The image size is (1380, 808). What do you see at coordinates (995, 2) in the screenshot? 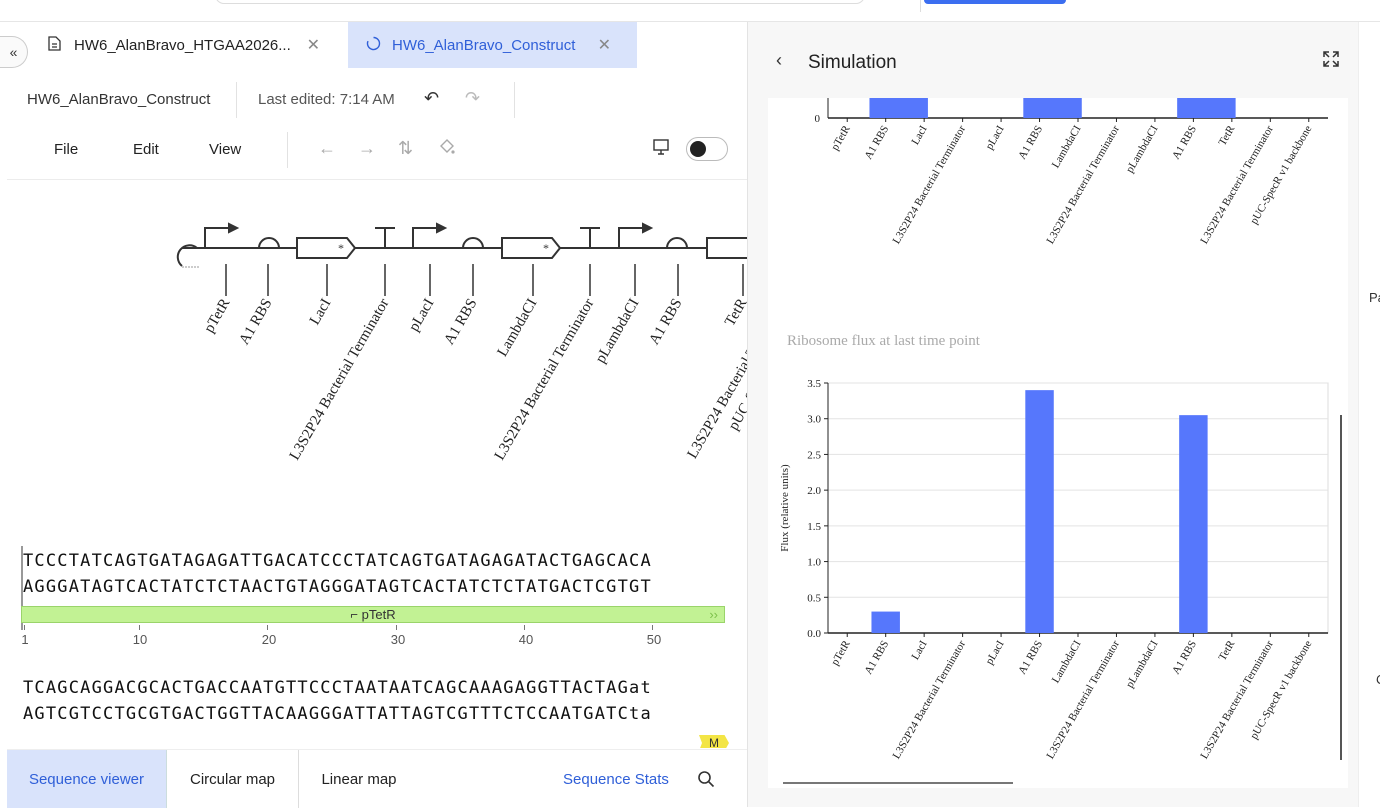
I see `top-primary-button` at bounding box center [995, 2].